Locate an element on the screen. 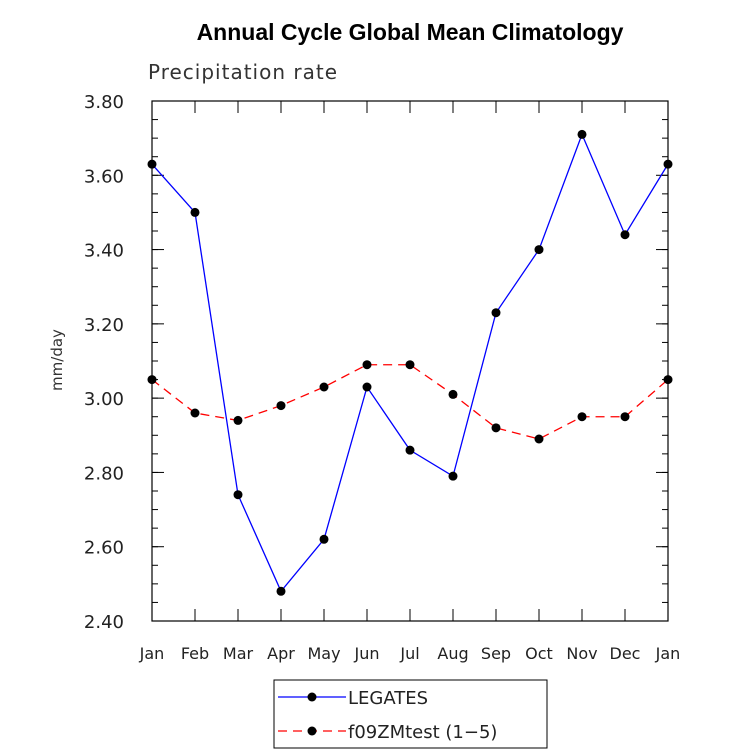  x-tick-label: Nov is located at coordinates (581, 653).